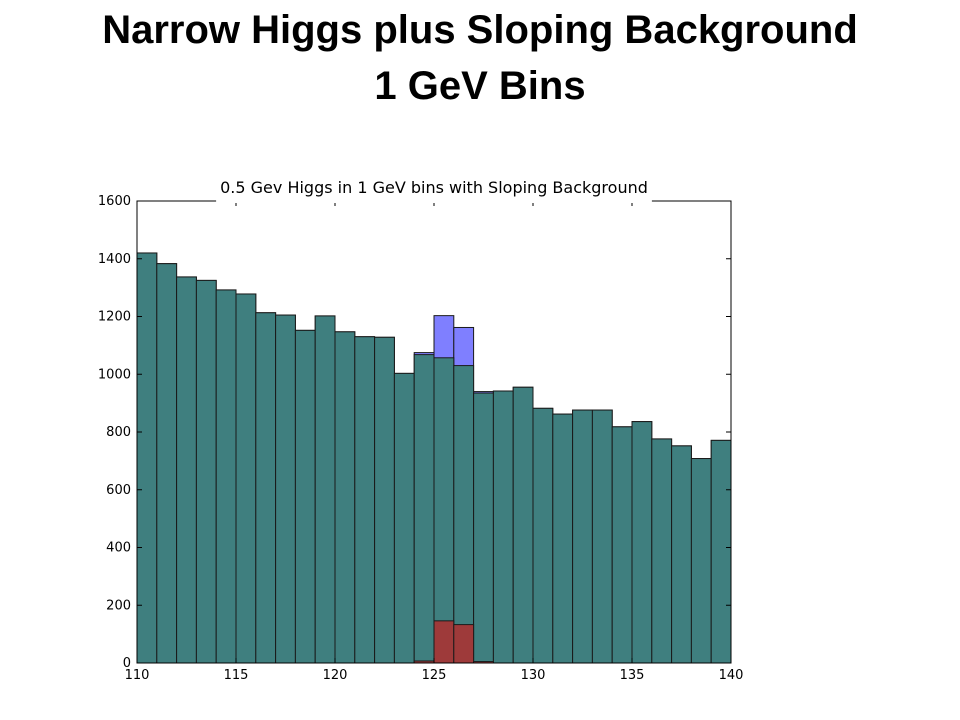 The width and height of the screenshot is (960, 720). What do you see at coordinates (127, 663) in the screenshot?
I see `y-tick-label: 0` at bounding box center [127, 663].